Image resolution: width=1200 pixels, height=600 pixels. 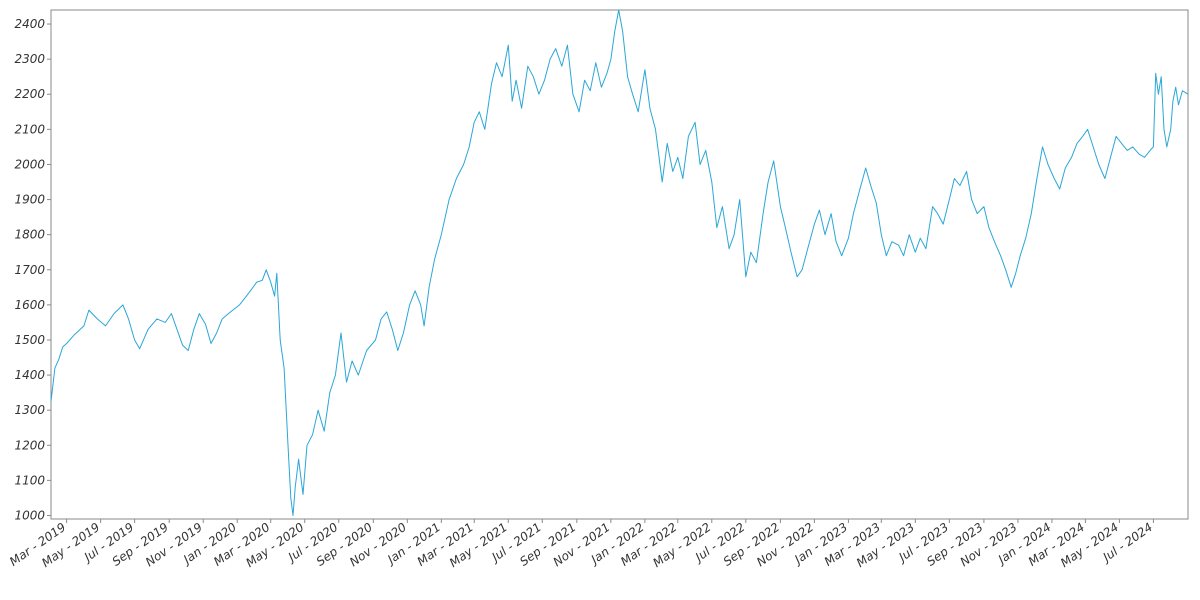 I want to click on y-tick-label: 1200, so click(x=29, y=445).